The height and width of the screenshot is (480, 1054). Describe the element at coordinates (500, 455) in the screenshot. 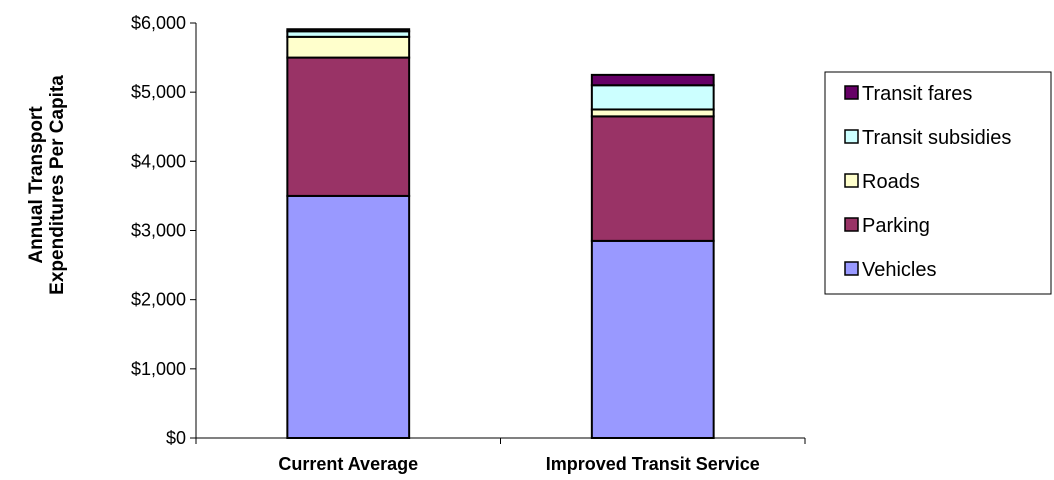

I see `x-axis: Current Average Improved Transit Service` at that location.